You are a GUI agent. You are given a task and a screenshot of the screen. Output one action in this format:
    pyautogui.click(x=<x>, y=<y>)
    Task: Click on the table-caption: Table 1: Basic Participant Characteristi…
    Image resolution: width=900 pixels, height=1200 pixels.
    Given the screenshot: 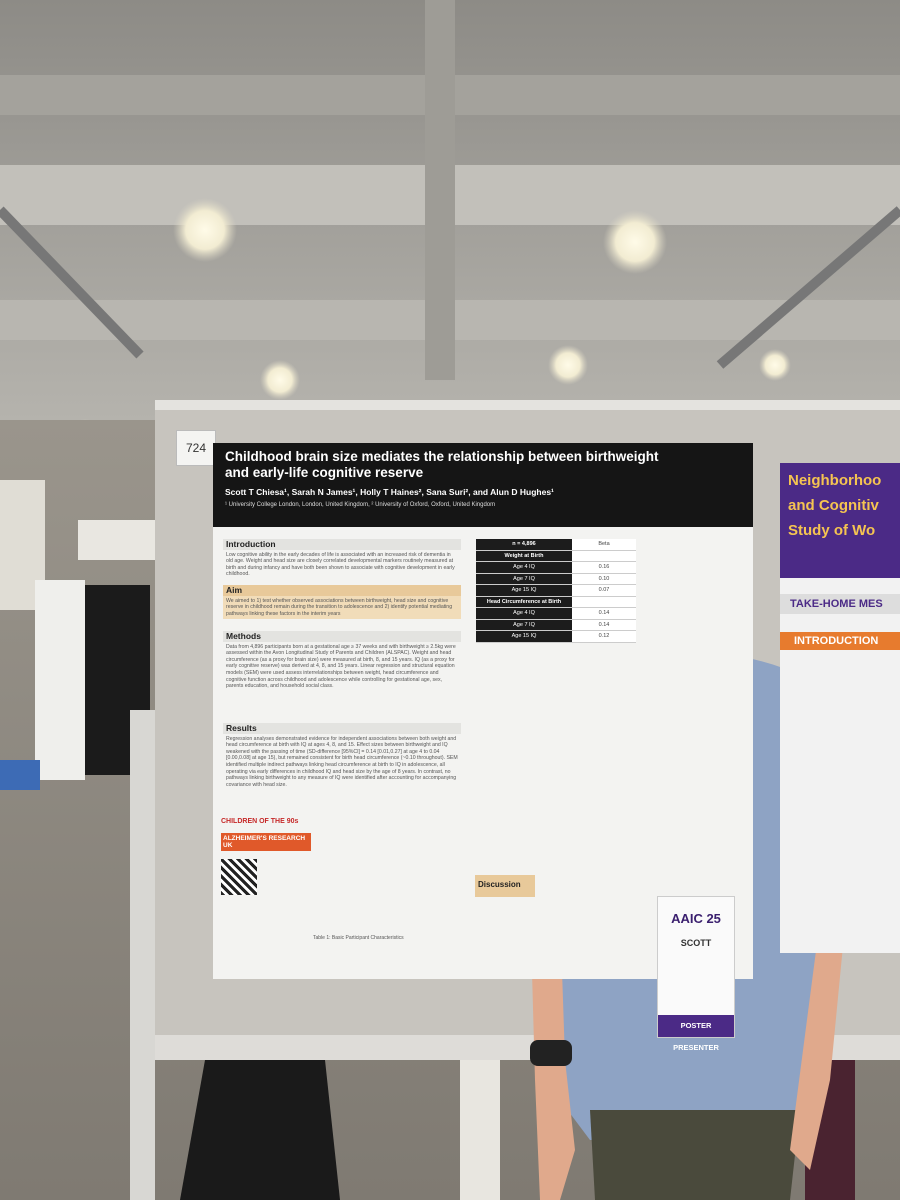 What is the action you would take?
    pyautogui.click(x=358, y=938)
    